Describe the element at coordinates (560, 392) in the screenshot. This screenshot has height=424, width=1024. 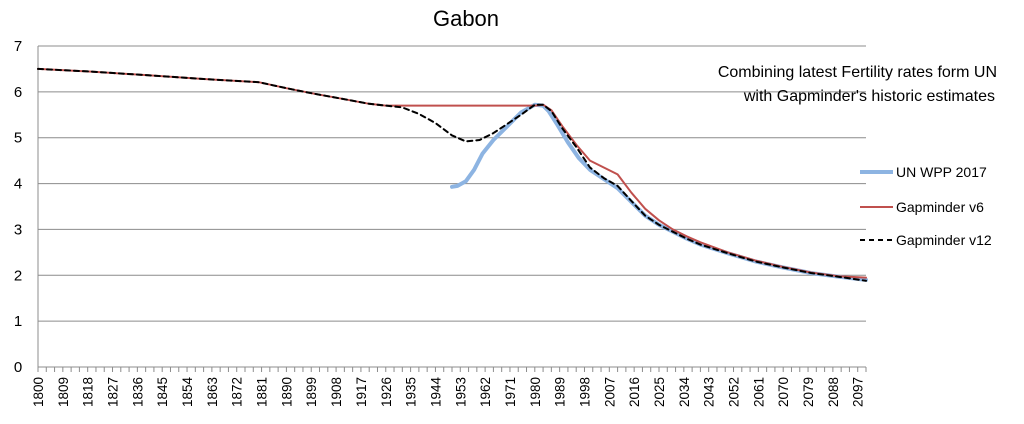
I see `x-tick-label-1989: 1989` at that location.